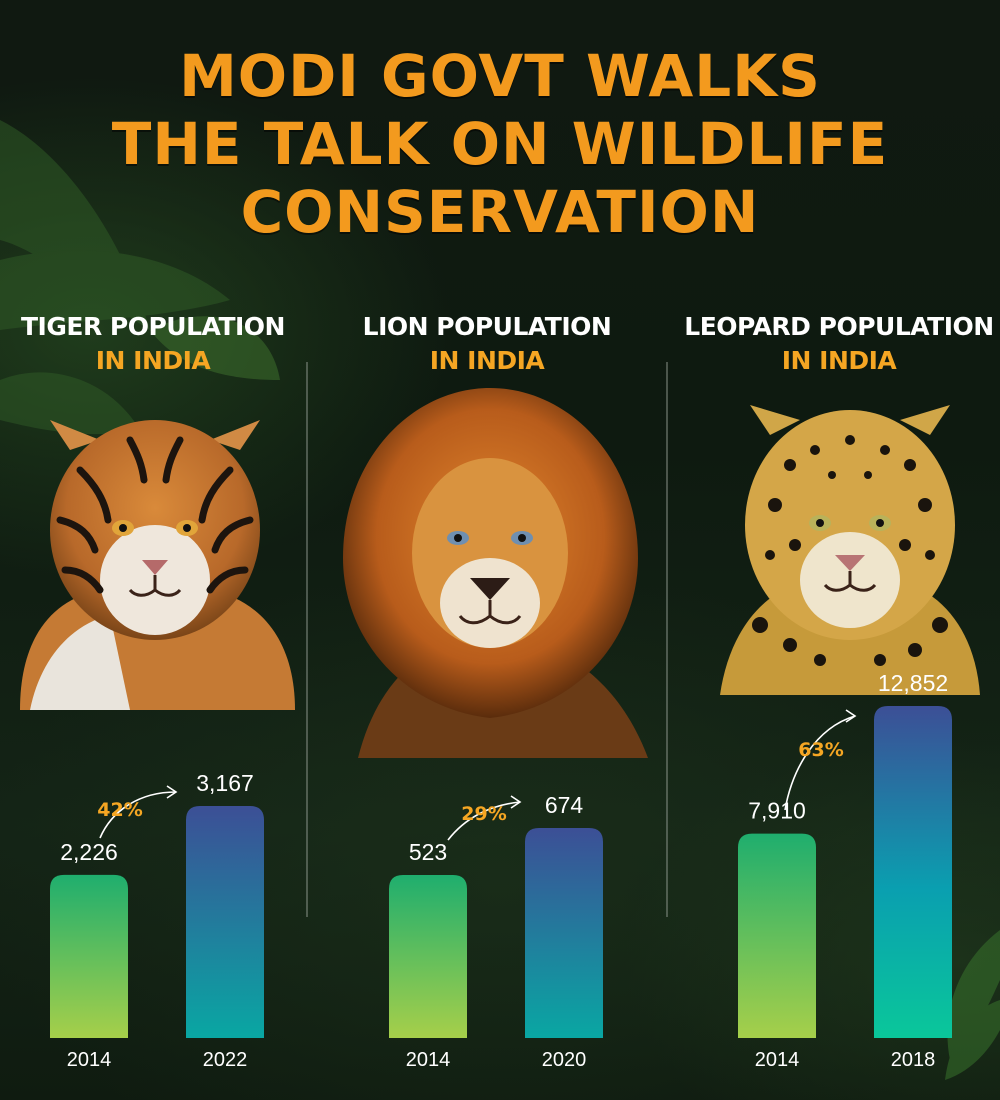 This screenshot has height=1100, width=1000. What do you see at coordinates (777, 1060) in the screenshot?
I see `leopard-year-label-2014: 2014` at bounding box center [777, 1060].